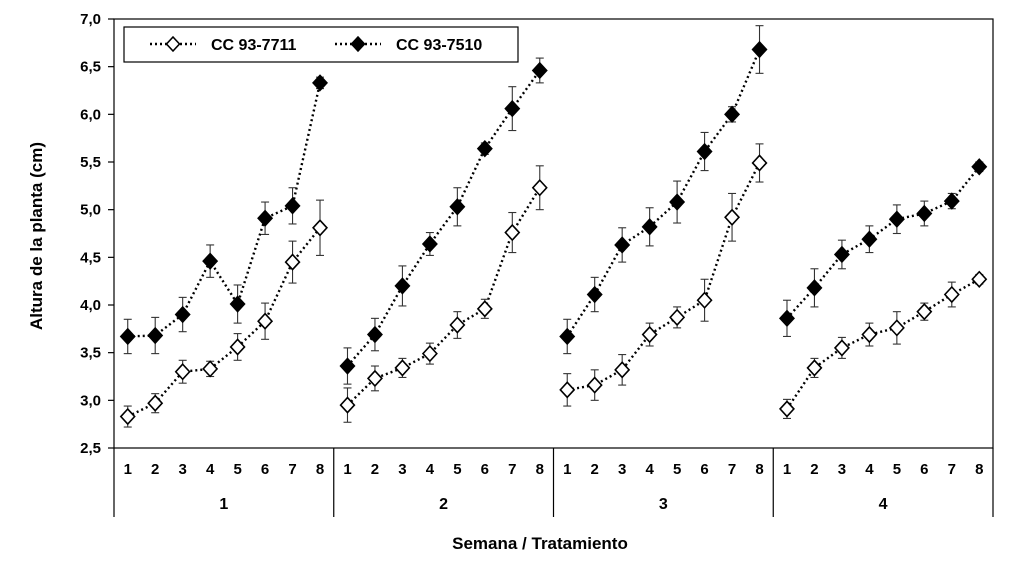 The height and width of the screenshot is (583, 1022). Describe the element at coordinates (223, 504) in the screenshot. I see `group-label: 1` at that location.